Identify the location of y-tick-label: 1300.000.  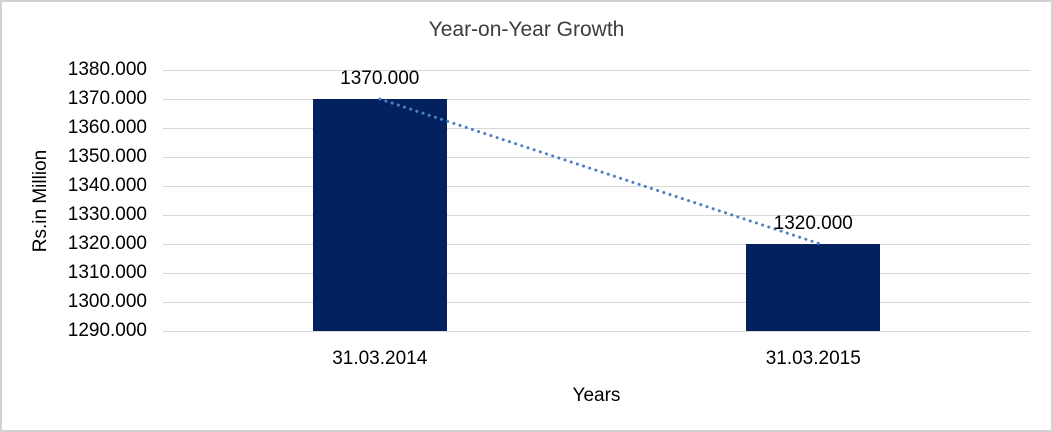
(107, 301).